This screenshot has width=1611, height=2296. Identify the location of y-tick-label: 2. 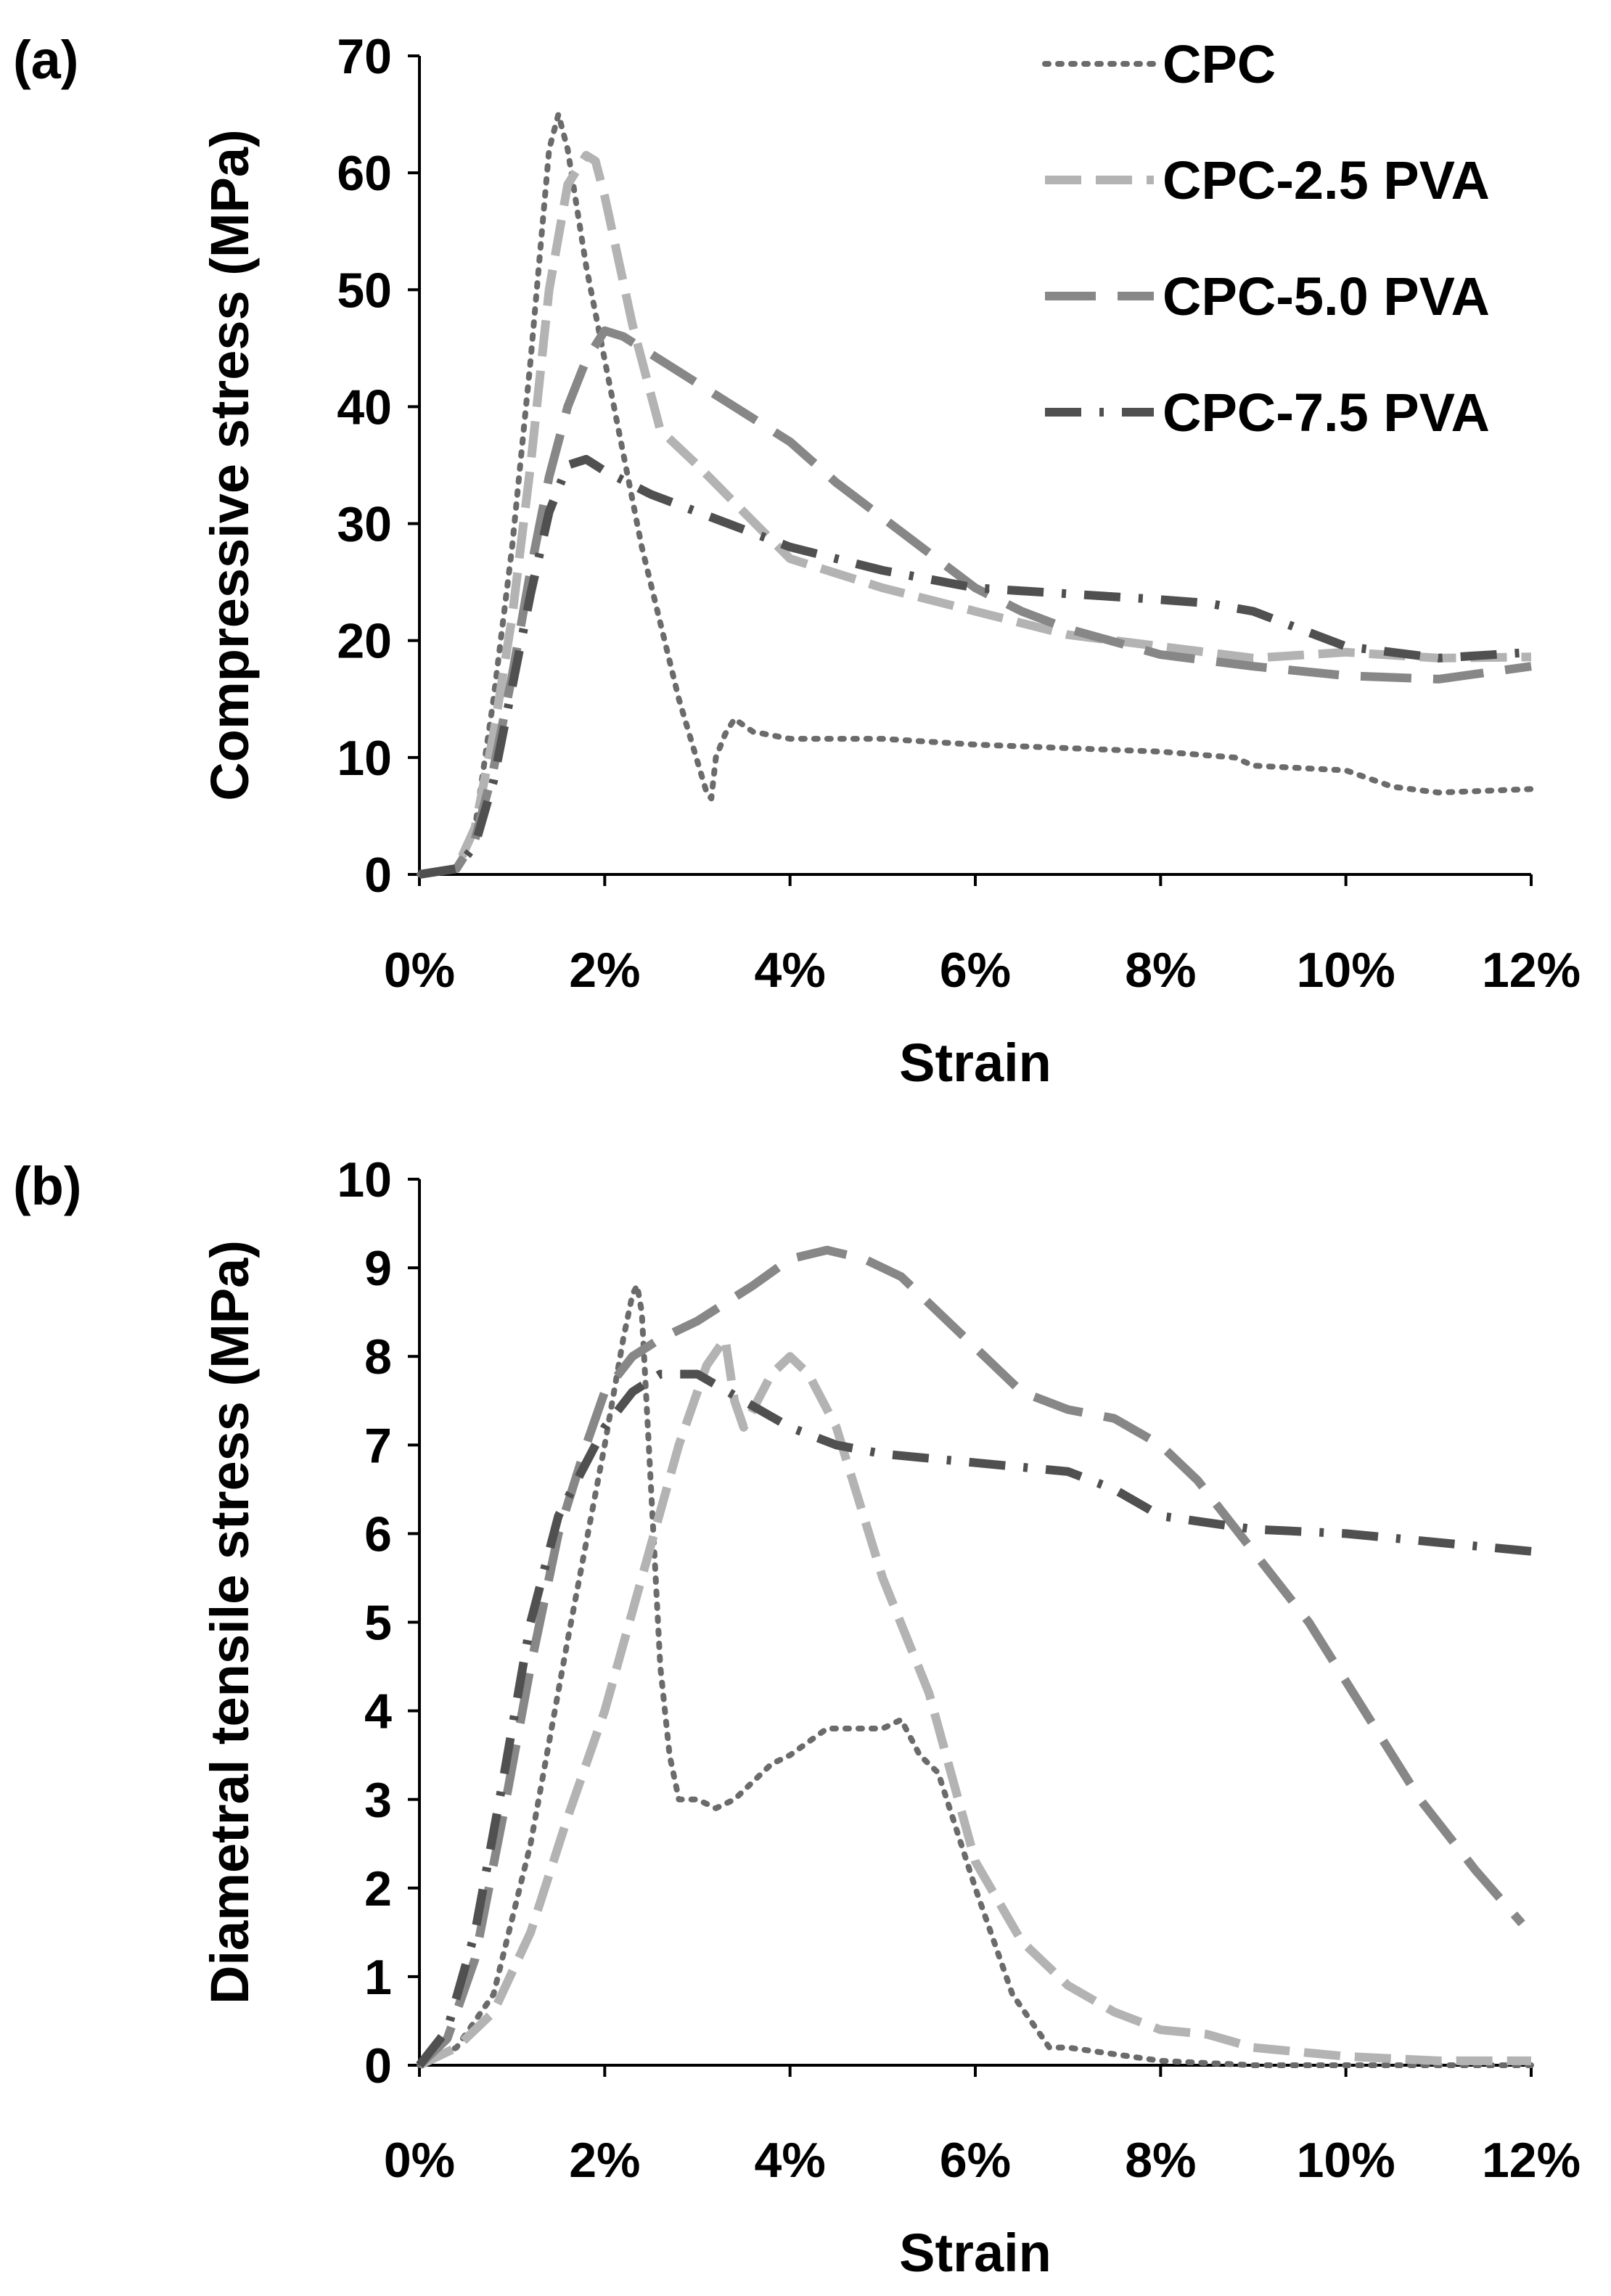
(378, 1888).